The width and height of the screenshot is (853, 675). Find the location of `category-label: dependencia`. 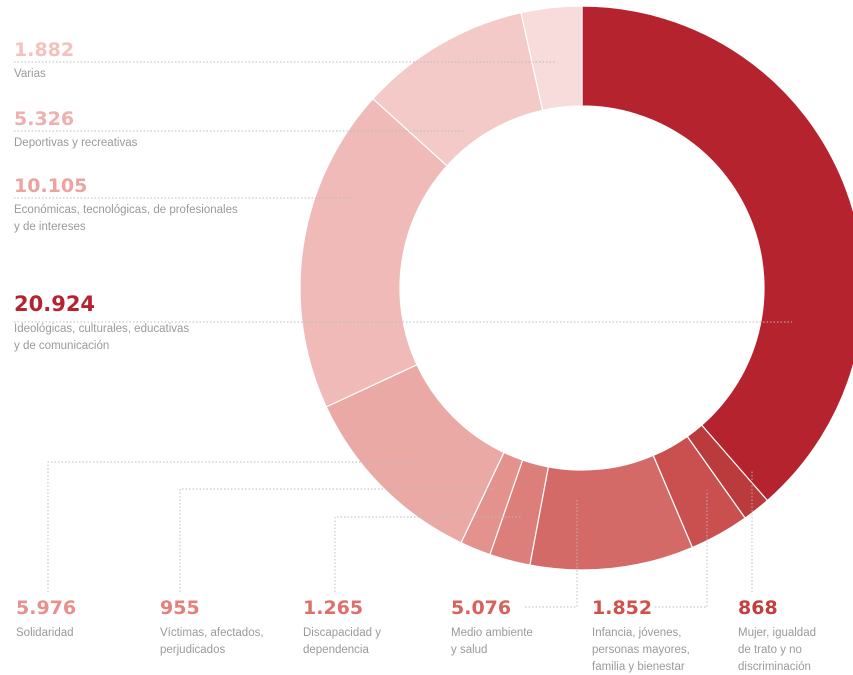

category-label: dependencia is located at coordinates (336, 650).